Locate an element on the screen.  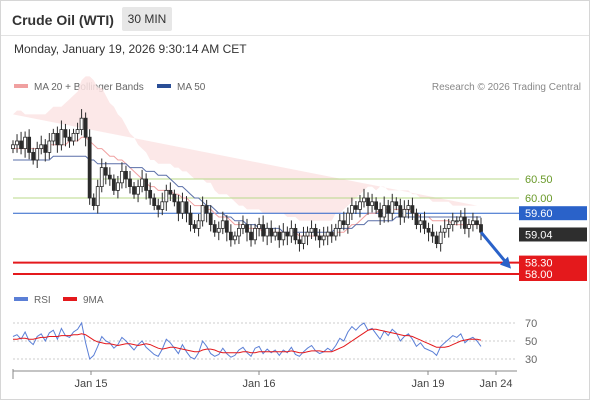
x-tick-label-2: Jan 19 is located at coordinates (427, 384).